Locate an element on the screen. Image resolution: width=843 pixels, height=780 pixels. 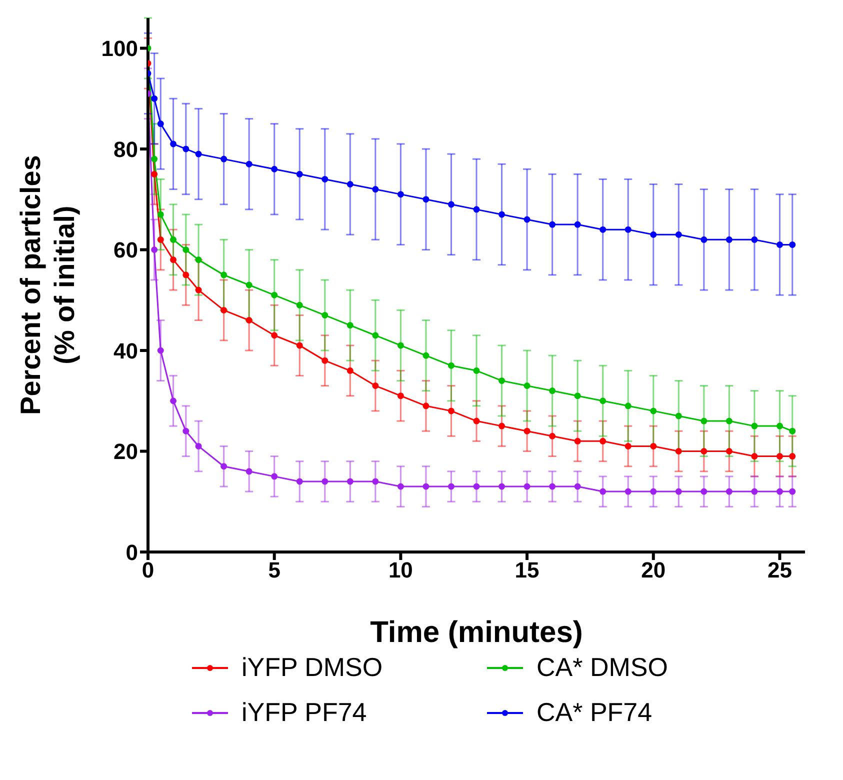
legend-label: iYFP DMSO is located at coordinates (312, 667).